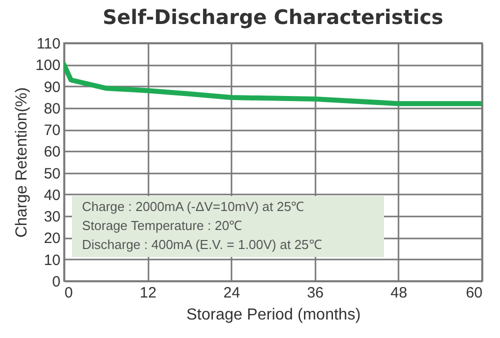 This screenshot has width=500, height=338. What do you see at coordinates (48, 44) in the screenshot?
I see `y-tick-label: 110` at bounding box center [48, 44].